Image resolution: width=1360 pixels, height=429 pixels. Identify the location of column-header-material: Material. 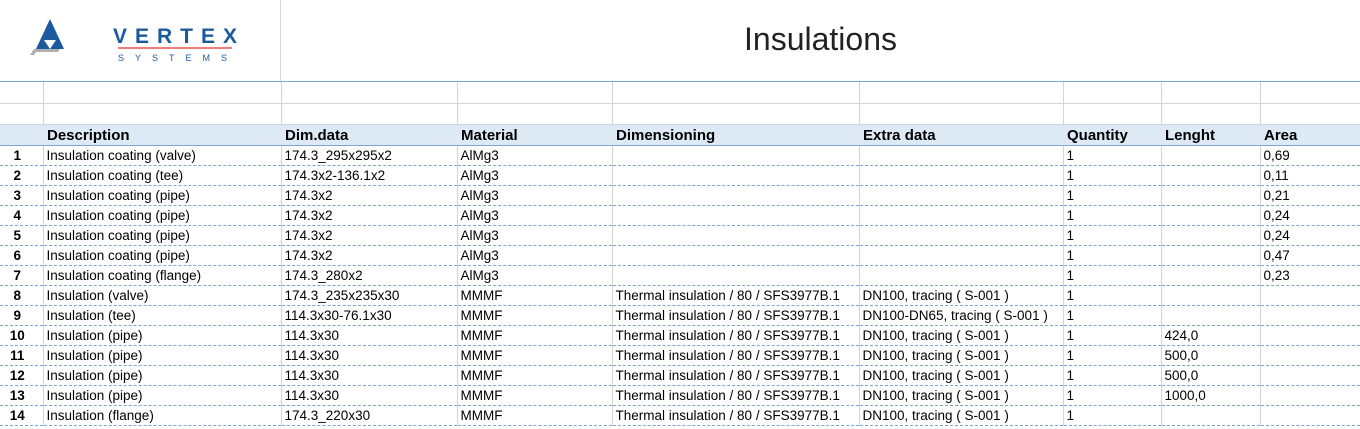
(534, 134).